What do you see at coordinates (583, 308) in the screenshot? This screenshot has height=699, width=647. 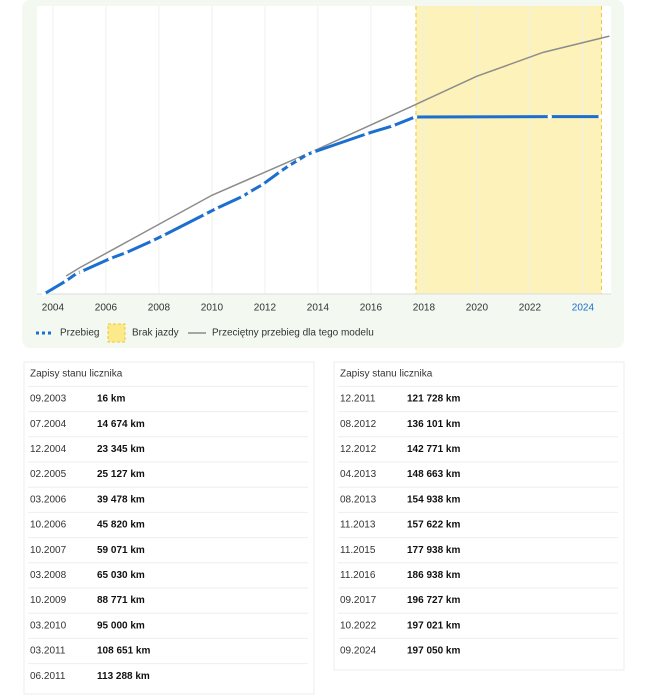 I see `x-tick-label: 2024` at bounding box center [583, 308].